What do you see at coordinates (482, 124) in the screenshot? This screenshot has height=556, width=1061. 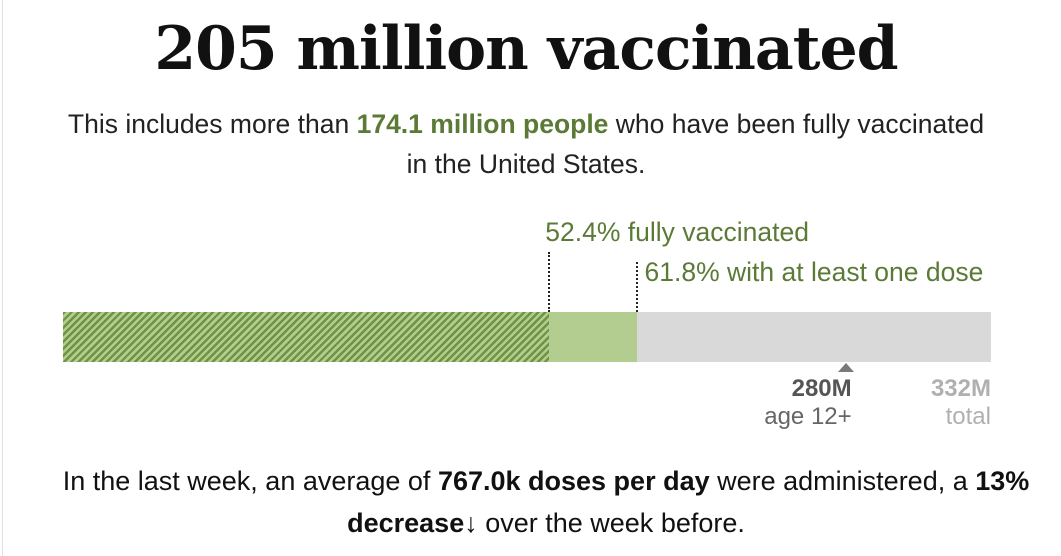 I see `subtitle-highlight: 174.1 million people` at bounding box center [482, 124].